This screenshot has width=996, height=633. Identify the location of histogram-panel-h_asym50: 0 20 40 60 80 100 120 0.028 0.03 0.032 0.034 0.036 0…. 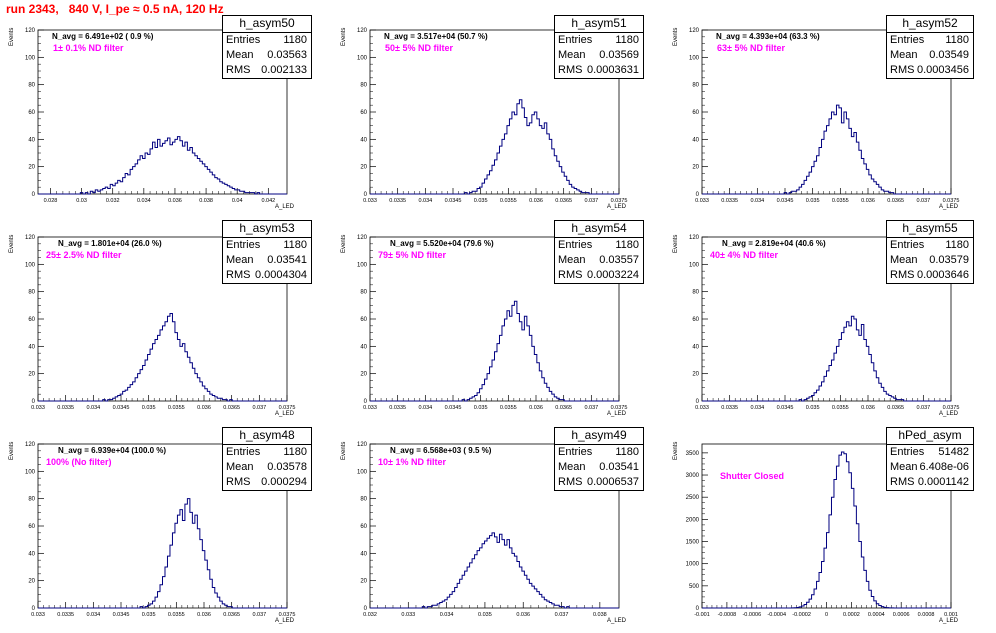
(166, 115).